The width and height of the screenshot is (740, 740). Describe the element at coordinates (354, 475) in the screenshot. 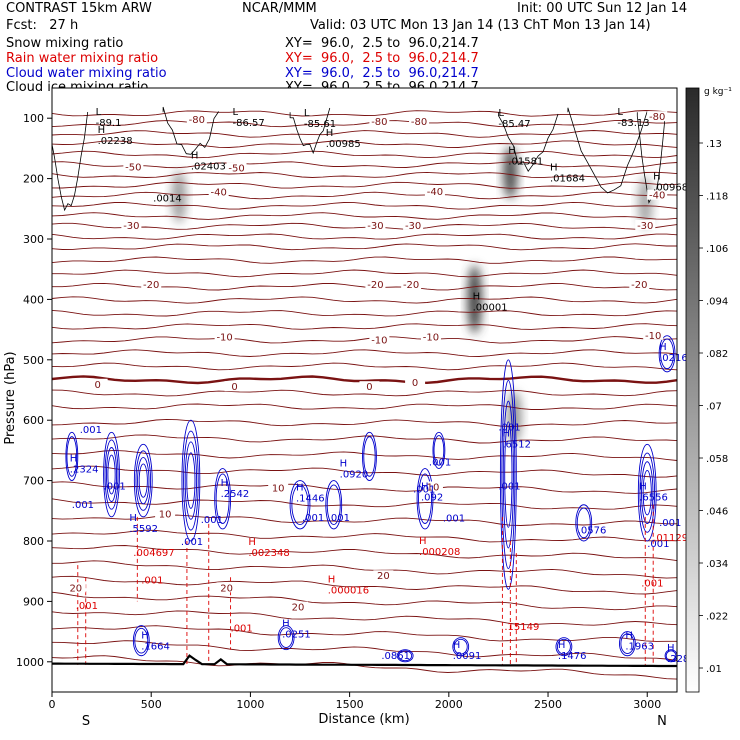

I see `cloud-water-max-value: .0920` at that location.